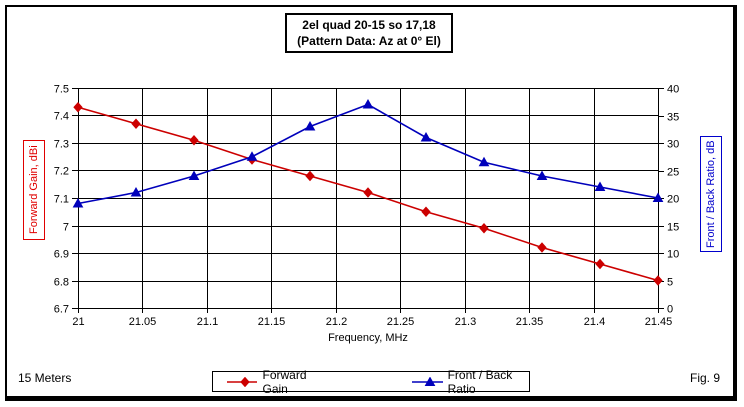 This screenshot has height=407, width=744. I want to click on x-axis-title: Frequency, MHz, so click(368, 338).